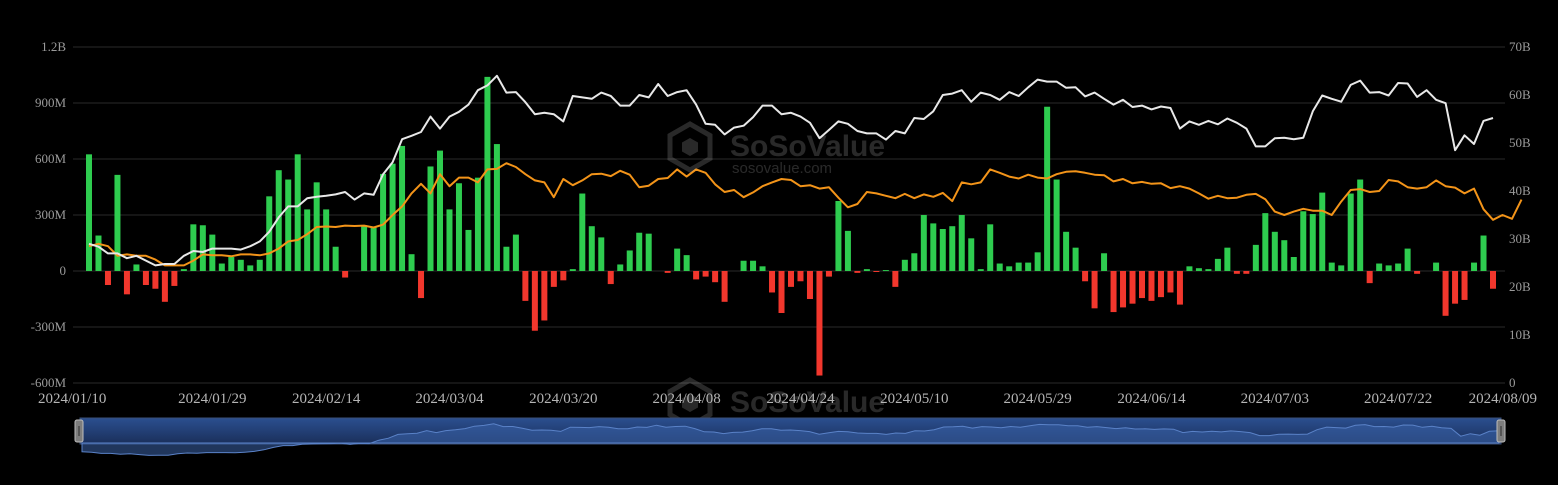 The image size is (1558, 485). Describe the element at coordinates (79, 431) in the screenshot. I see `slider-handle-left` at that location.